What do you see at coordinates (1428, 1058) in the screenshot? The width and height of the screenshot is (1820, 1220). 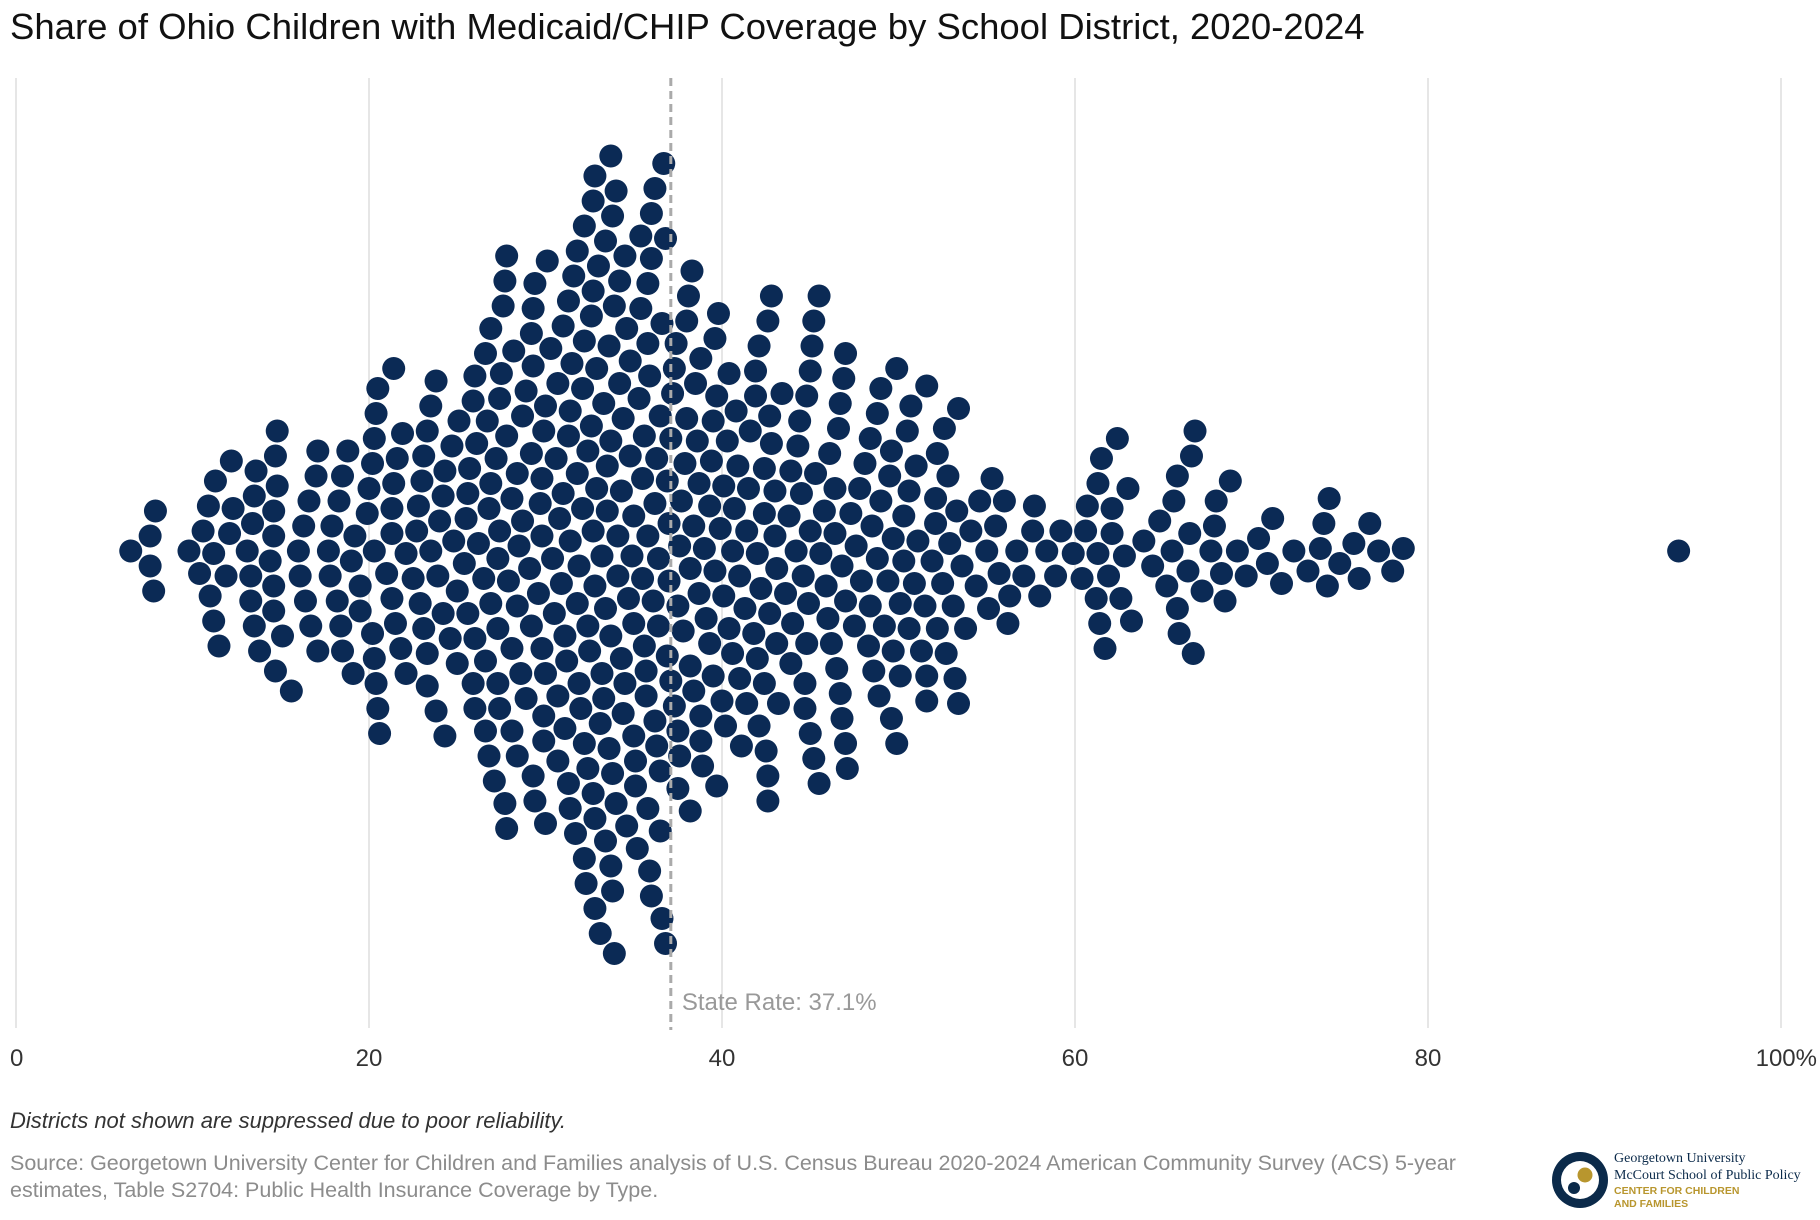 I see `x-tick-label-80: 80` at bounding box center [1428, 1058].